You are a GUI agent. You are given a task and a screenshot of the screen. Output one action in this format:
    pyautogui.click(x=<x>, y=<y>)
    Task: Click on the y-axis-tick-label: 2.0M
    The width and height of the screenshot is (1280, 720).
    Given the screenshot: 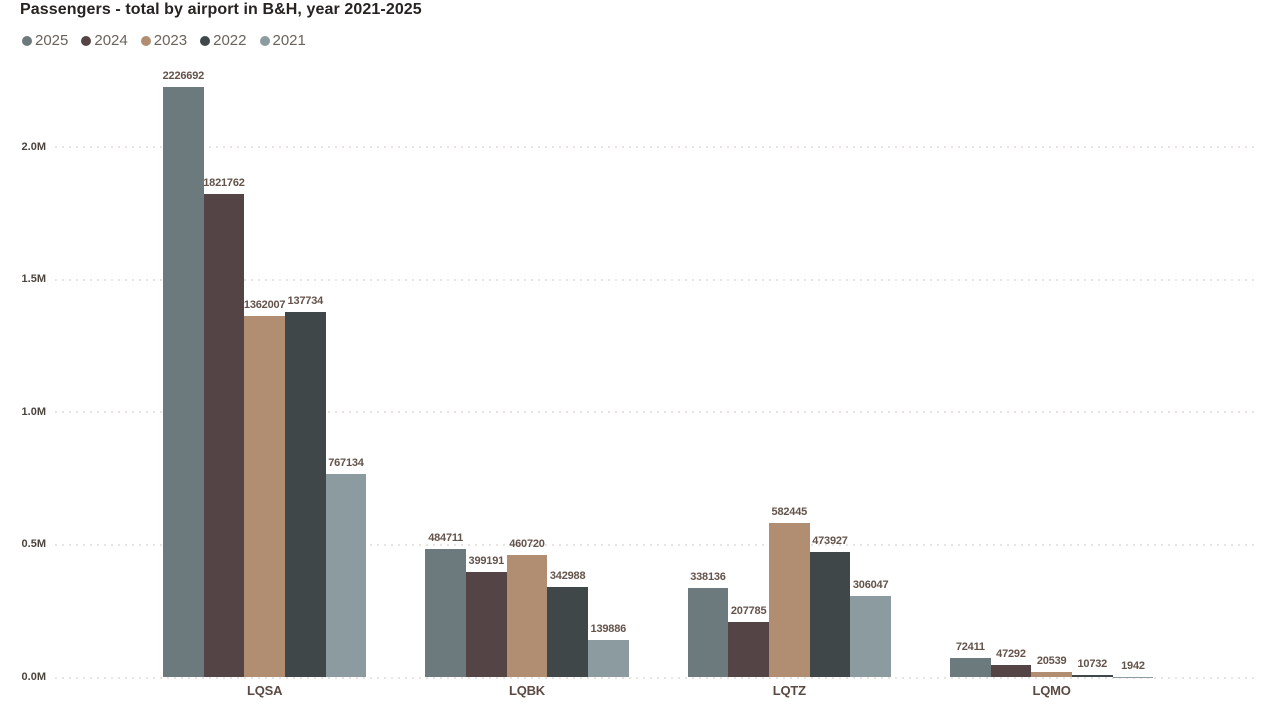 What is the action you would take?
    pyautogui.click(x=33, y=146)
    